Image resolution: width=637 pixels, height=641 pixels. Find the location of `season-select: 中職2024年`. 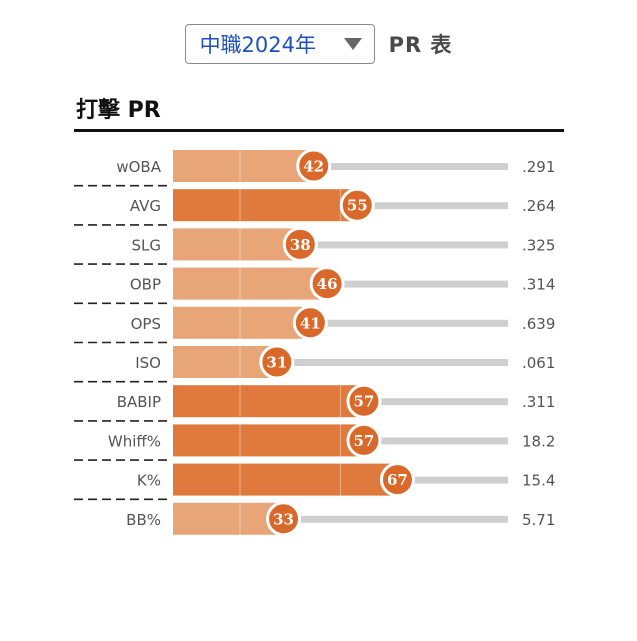

season-select: 中職2024年 is located at coordinates (279, 44).